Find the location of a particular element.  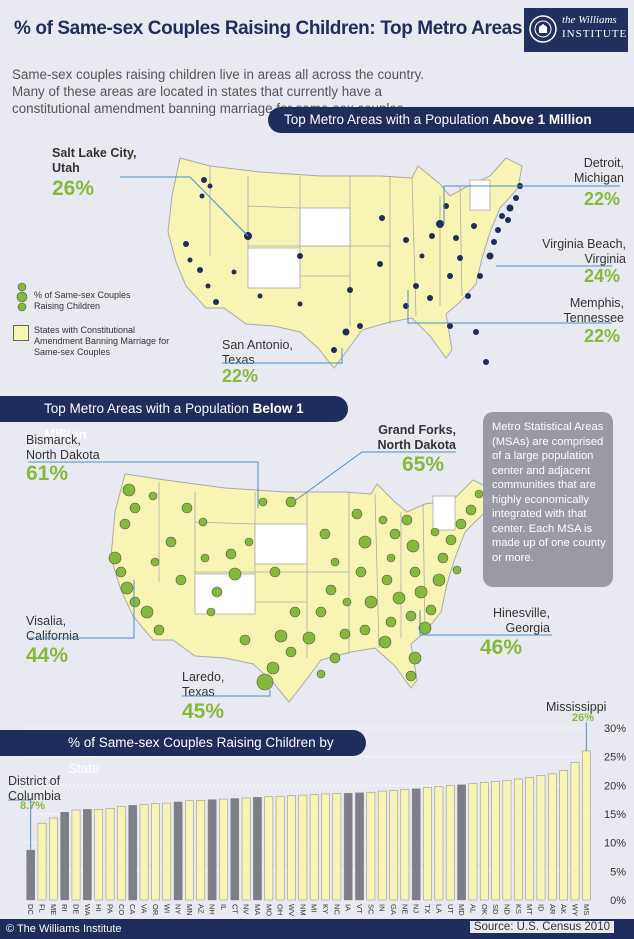

bar-NC is located at coordinates (337, 847).